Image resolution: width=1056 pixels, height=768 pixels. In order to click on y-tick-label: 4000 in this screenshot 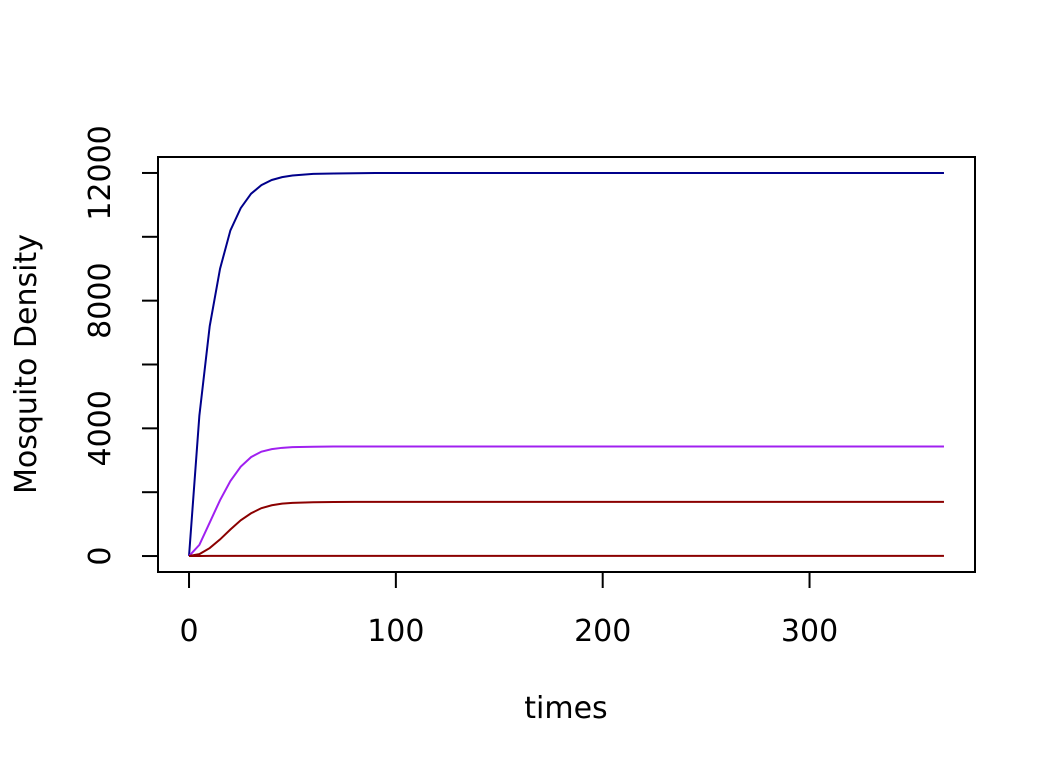, I will do `click(100, 428)`.